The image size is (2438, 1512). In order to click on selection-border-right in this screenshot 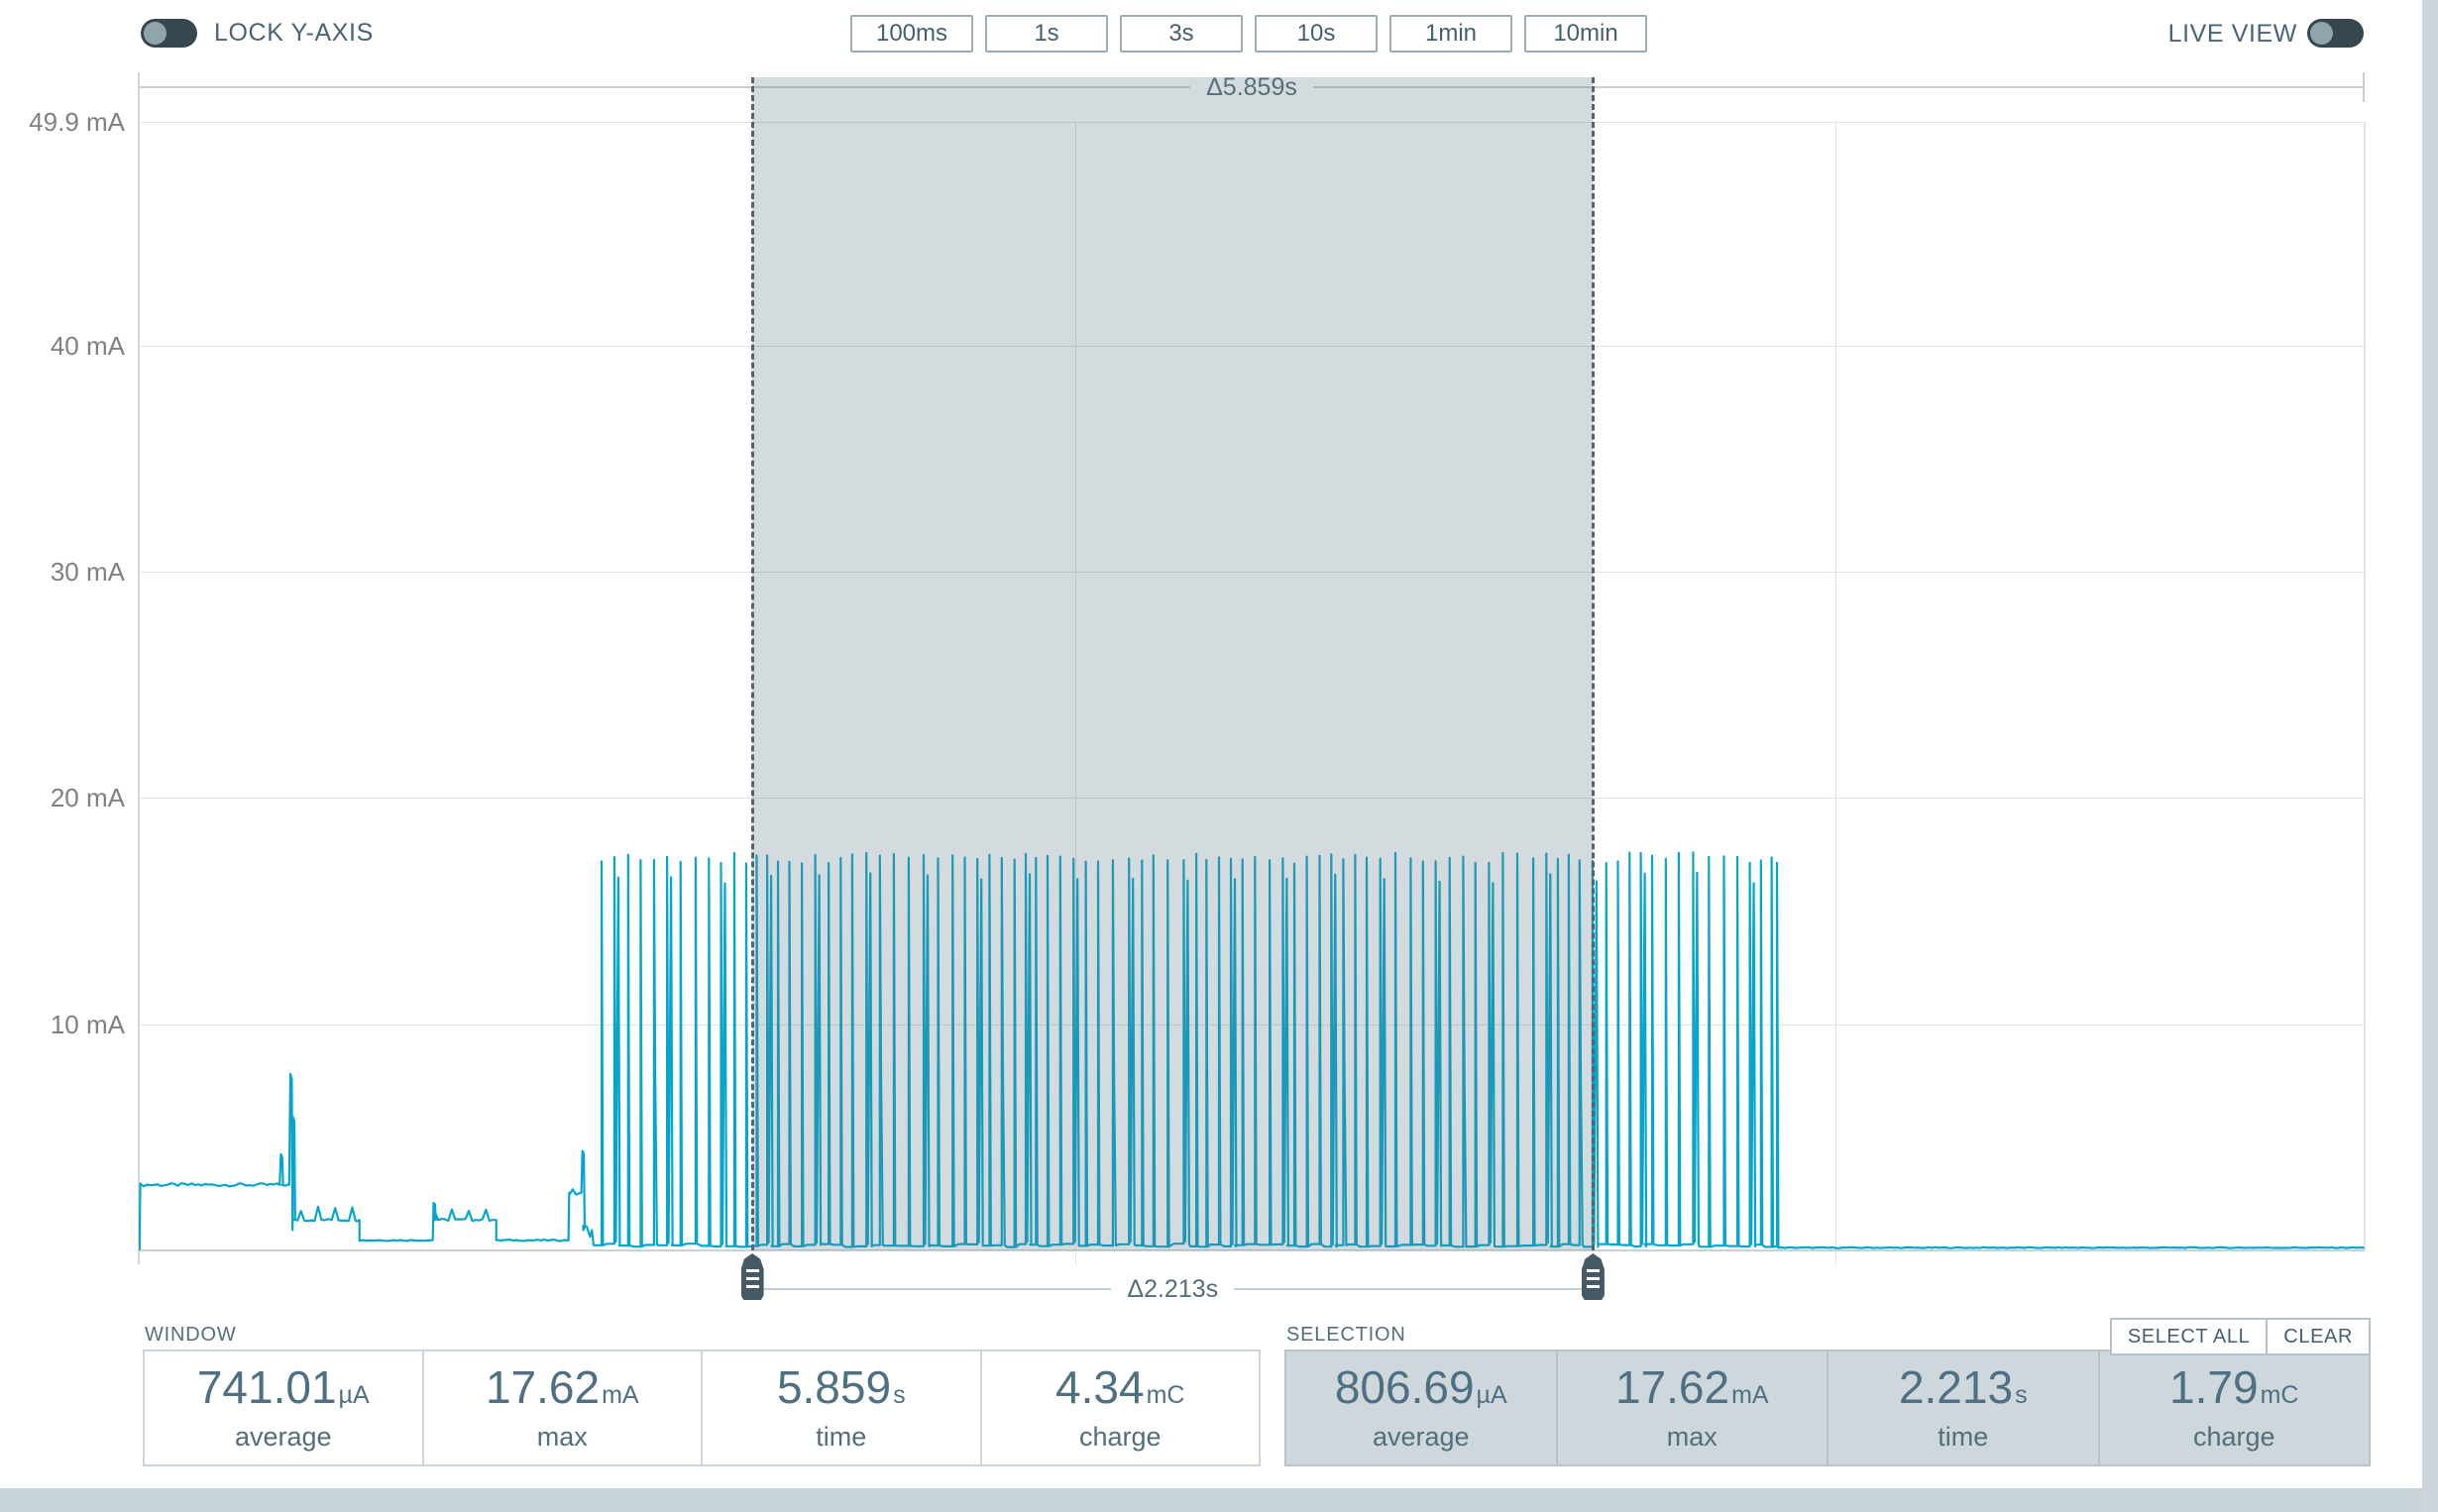, I will do `click(1593, 664)`.